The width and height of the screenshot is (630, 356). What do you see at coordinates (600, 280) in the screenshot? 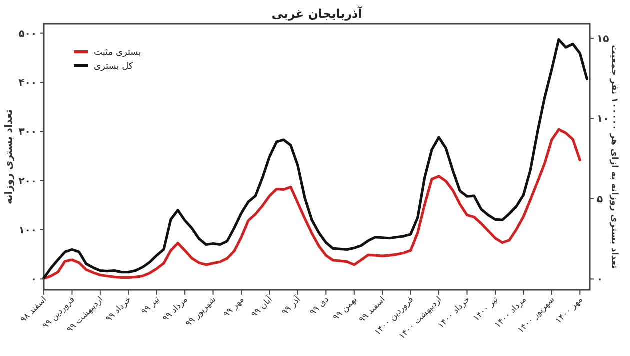
I see `y2-tick-label: ۰` at bounding box center [600, 280].